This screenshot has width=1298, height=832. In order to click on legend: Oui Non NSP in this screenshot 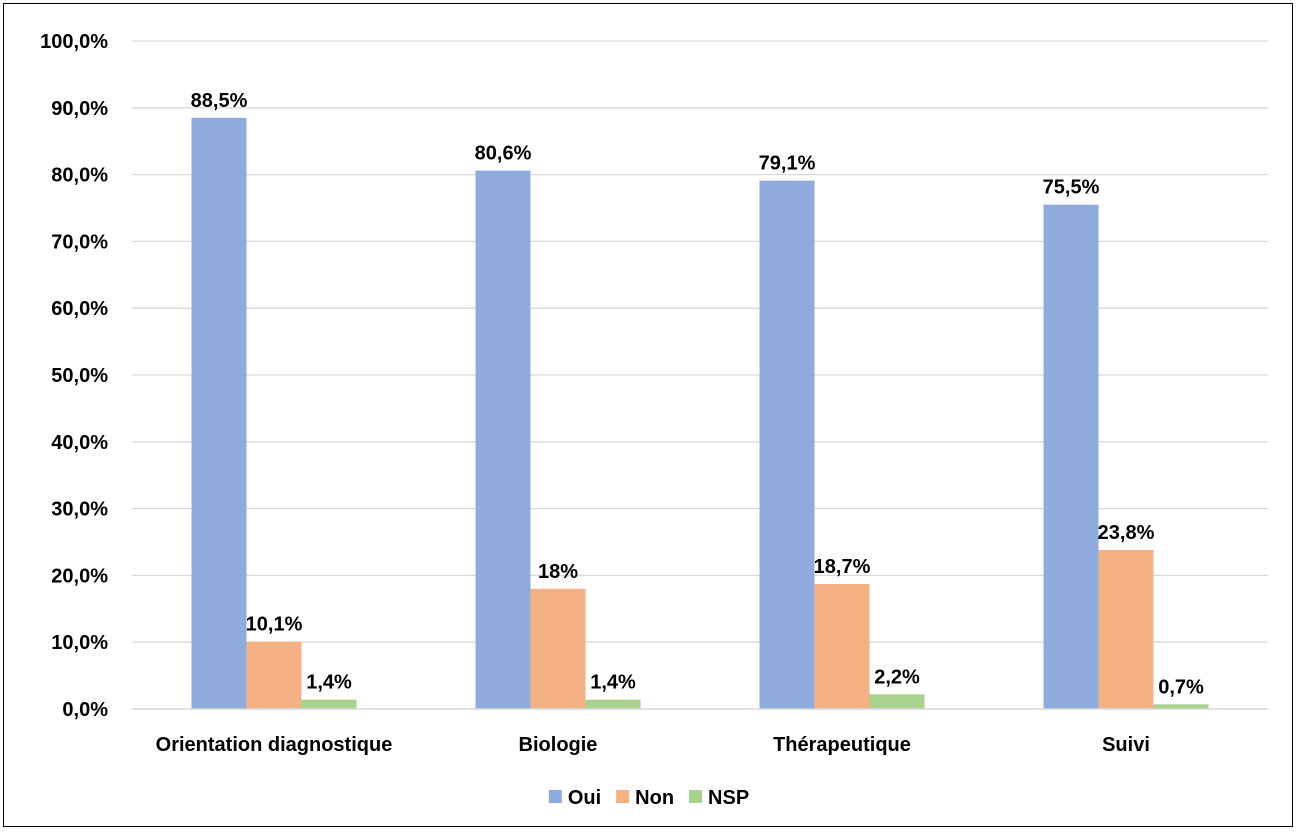, I will do `click(648, 798)`.